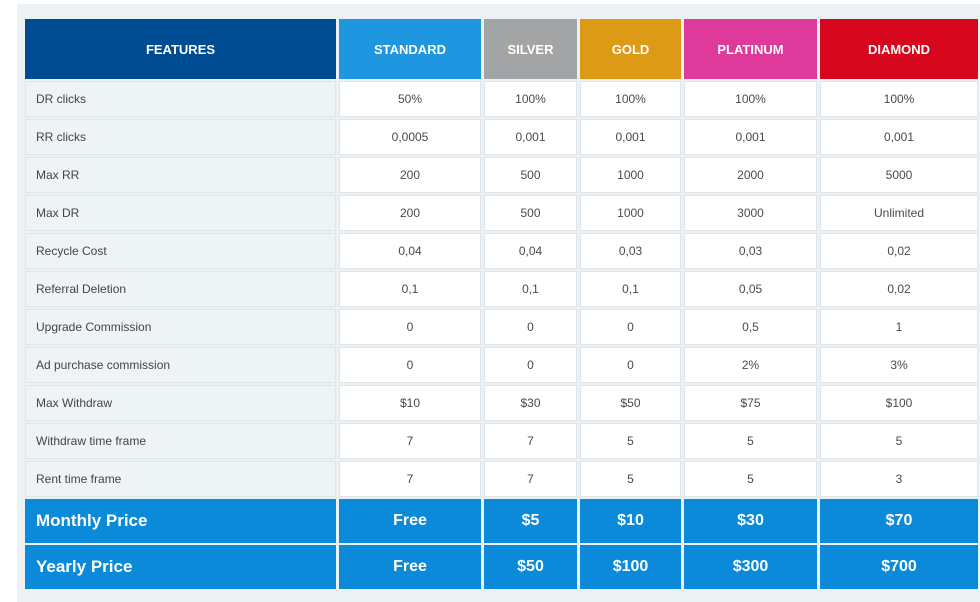  Describe the element at coordinates (899, 479) in the screenshot. I see `cell-diamond: 3` at that location.